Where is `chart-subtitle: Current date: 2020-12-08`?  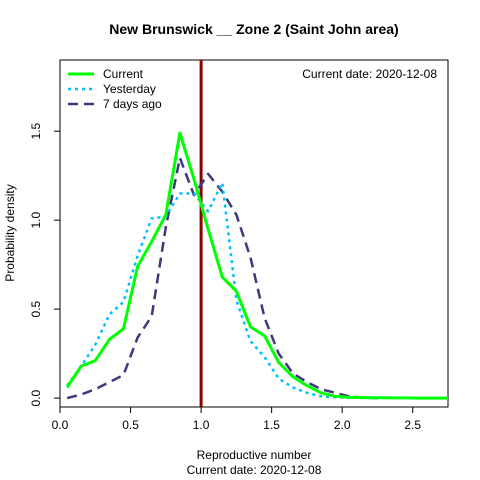 chart-subtitle: Current date: 2020-12-08 is located at coordinates (254, 470).